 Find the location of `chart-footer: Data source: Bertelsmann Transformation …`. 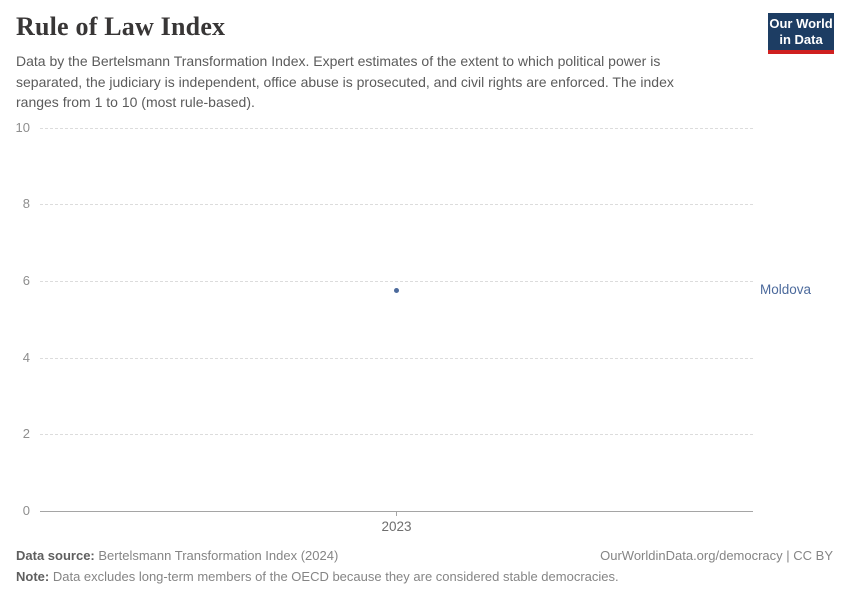

chart-footer: Data source: Bertelsmann Transformation … is located at coordinates (424, 566).